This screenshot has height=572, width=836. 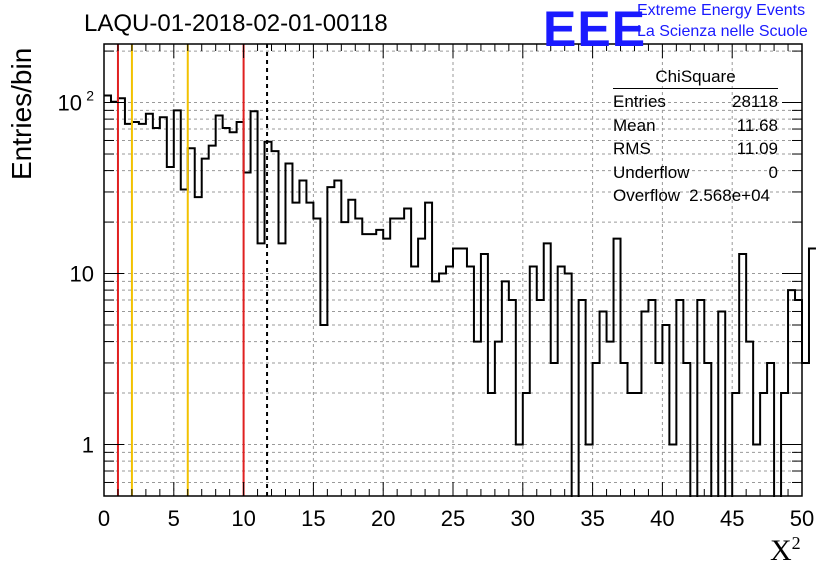 I want to click on stats-label: Entries, so click(x=639, y=101).